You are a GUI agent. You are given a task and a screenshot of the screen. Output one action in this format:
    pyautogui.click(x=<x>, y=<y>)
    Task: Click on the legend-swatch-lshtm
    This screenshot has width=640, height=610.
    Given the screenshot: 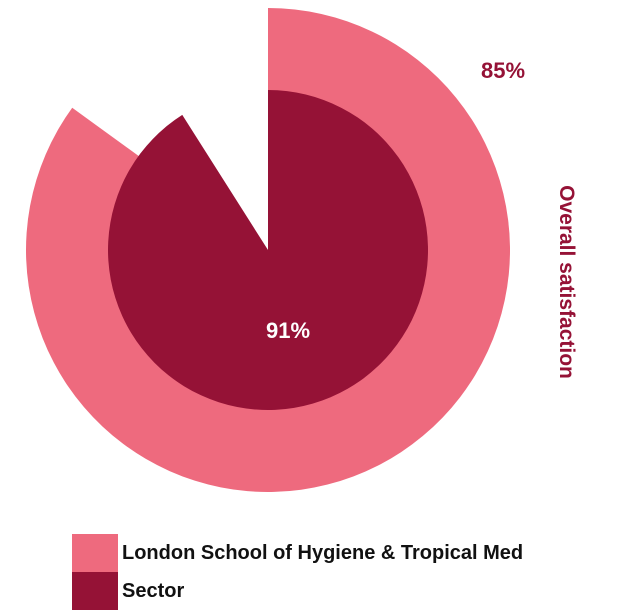 What is the action you would take?
    pyautogui.click(x=95, y=553)
    